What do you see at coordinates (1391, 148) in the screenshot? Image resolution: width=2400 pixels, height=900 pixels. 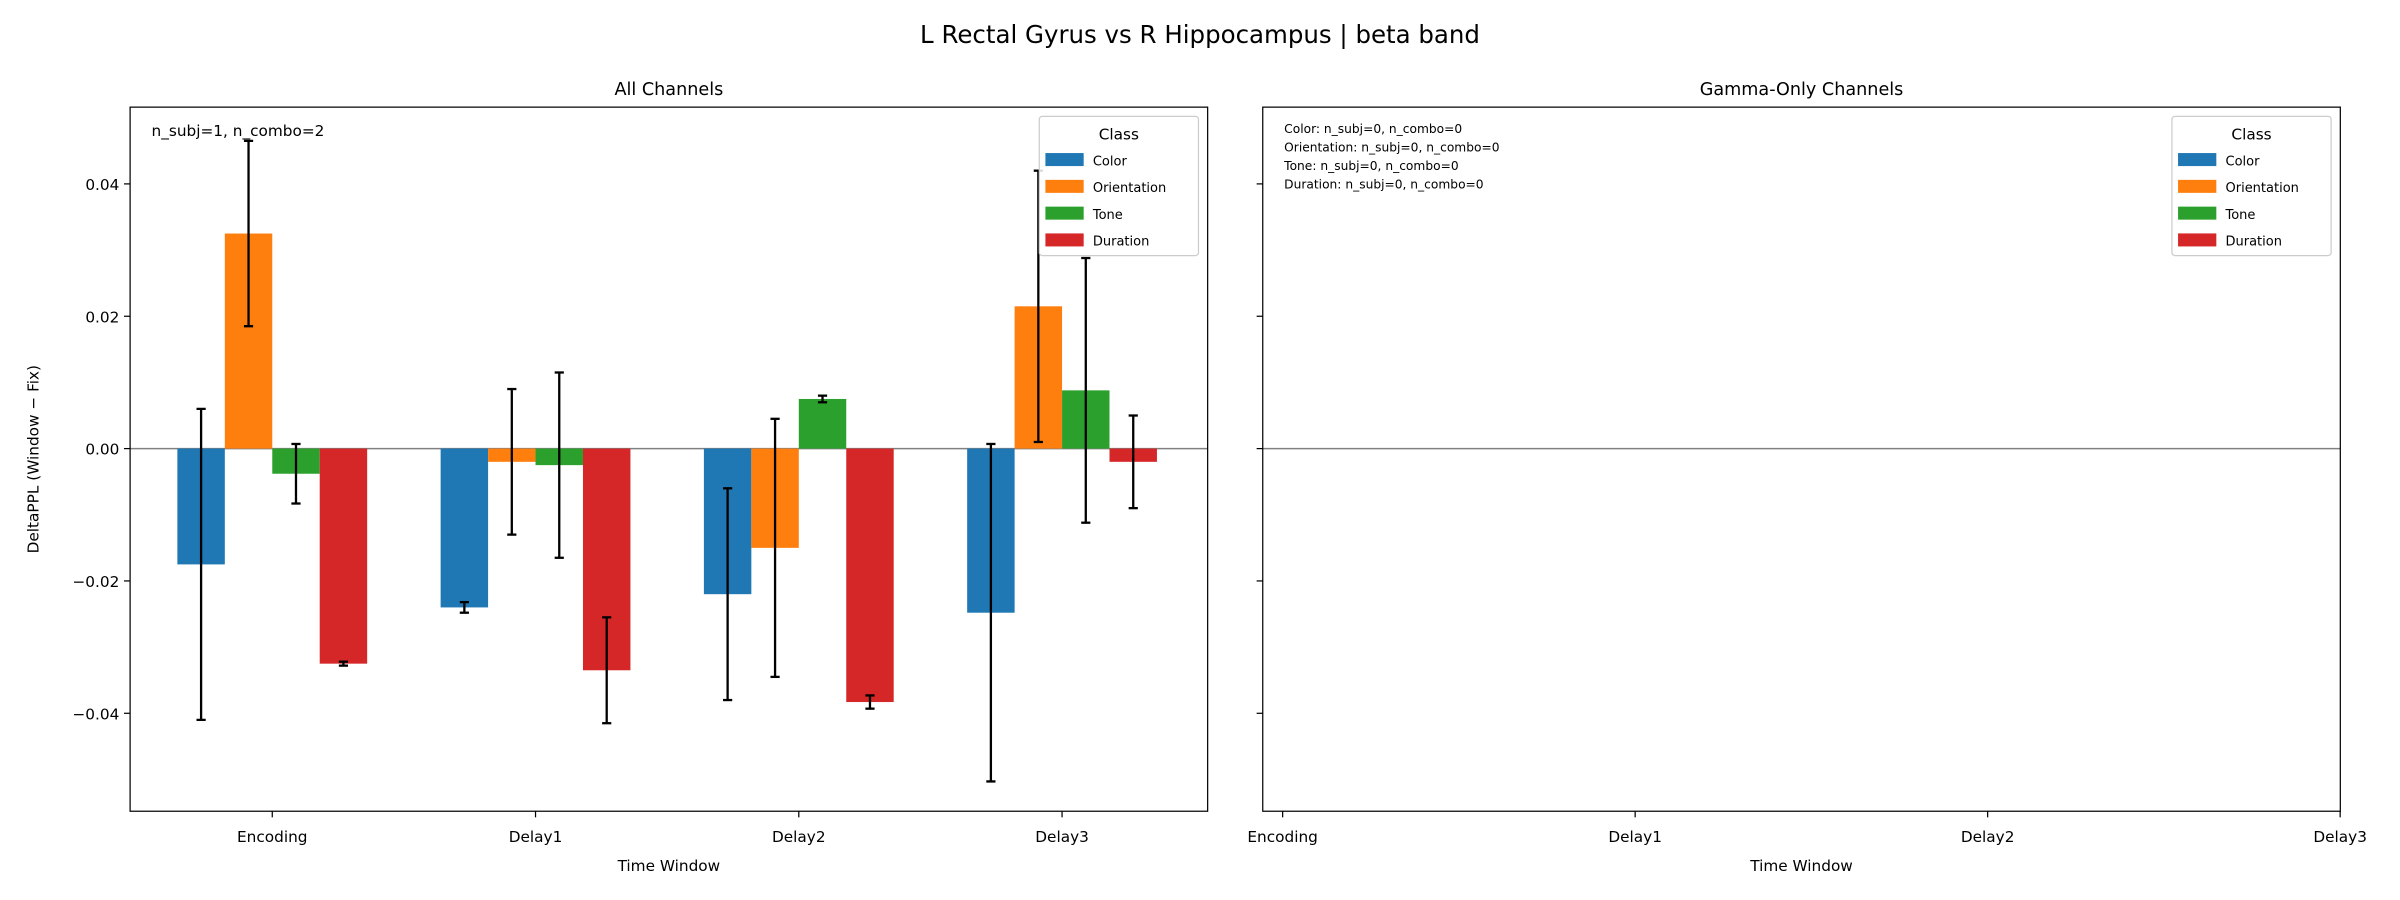 I see `annotation: Orientation: n_subj=0, n_combo=0` at bounding box center [1391, 148].